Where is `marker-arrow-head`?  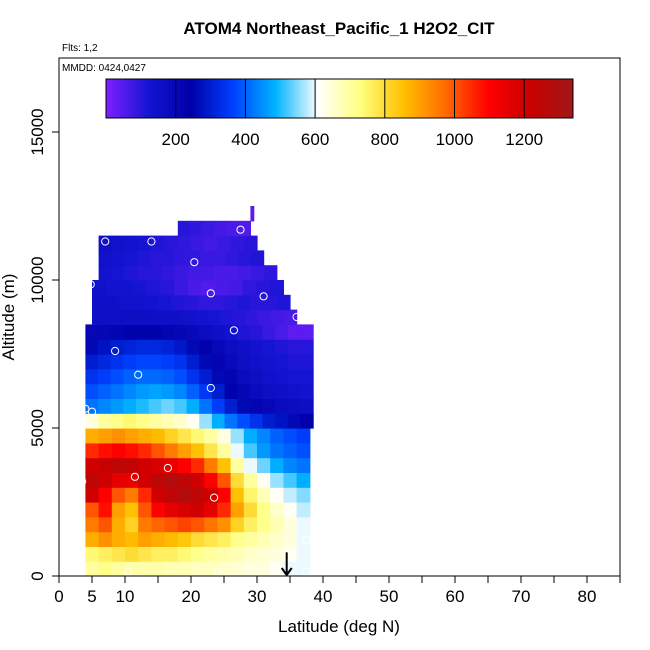 marker-arrow-head is located at coordinates (286, 572).